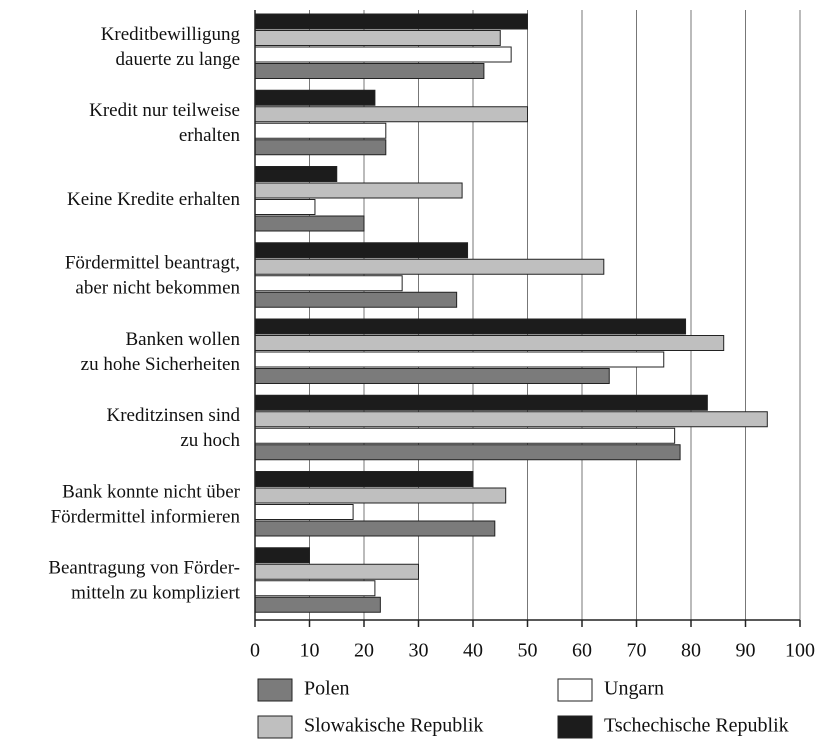 The image size is (822, 744). I want to click on x-tick-label: 70, so click(637, 651).